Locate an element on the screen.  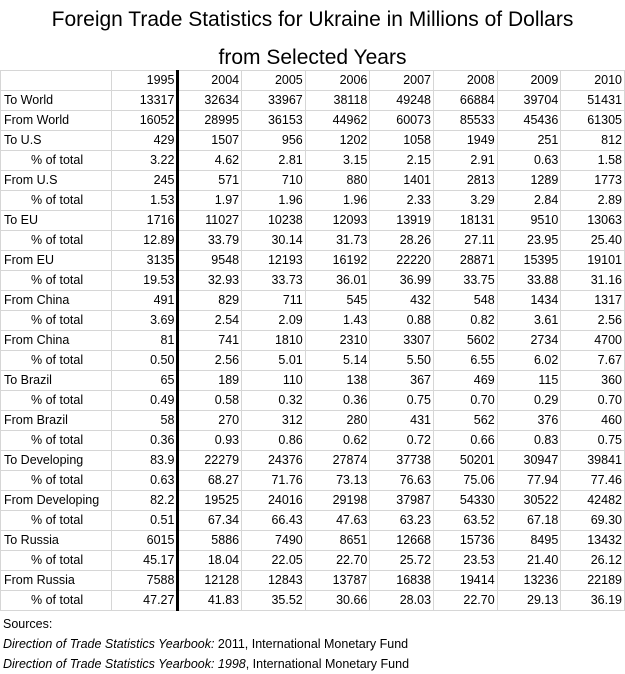
value-cell: 38118 is located at coordinates (337, 100).